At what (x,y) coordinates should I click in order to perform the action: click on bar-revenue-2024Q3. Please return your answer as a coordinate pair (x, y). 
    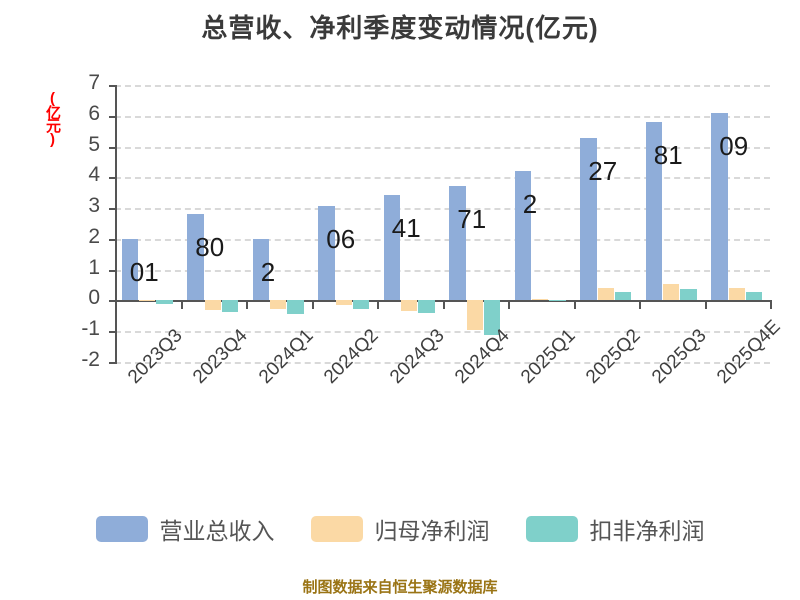
    Looking at the image, I should click on (391, 248).